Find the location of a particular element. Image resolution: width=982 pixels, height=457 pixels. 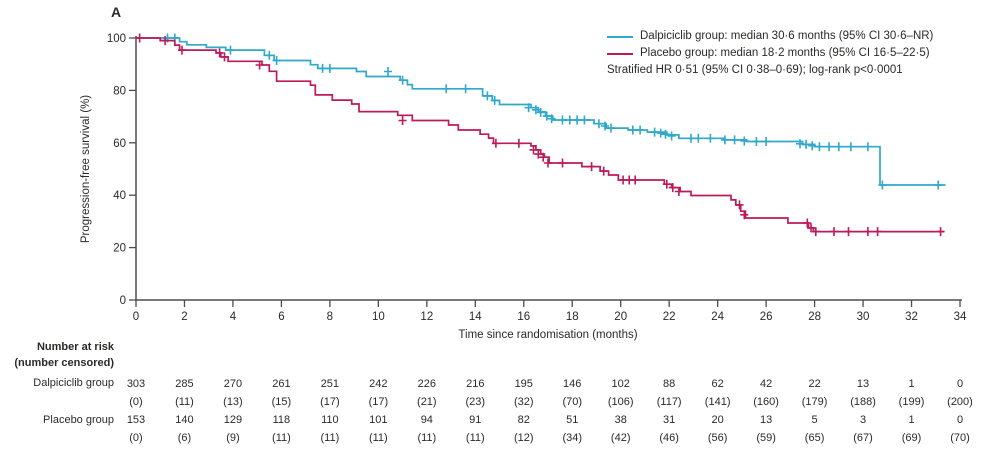

x-tick-label: 22 is located at coordinates (669, 317).